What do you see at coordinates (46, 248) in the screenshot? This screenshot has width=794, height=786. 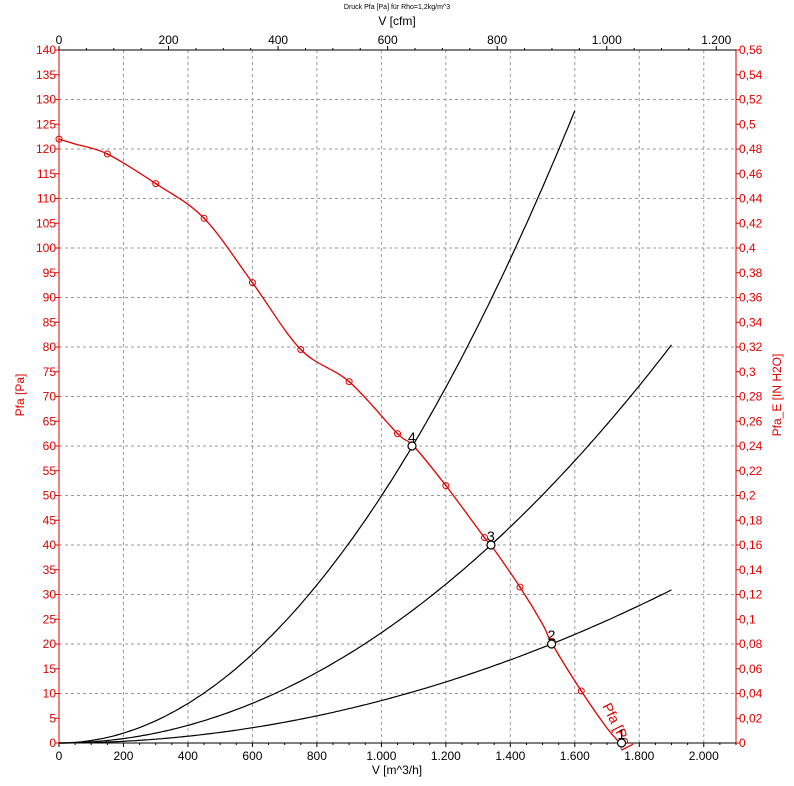 I see `y-tick-label-20: 100` at bounding box center [46, 248].